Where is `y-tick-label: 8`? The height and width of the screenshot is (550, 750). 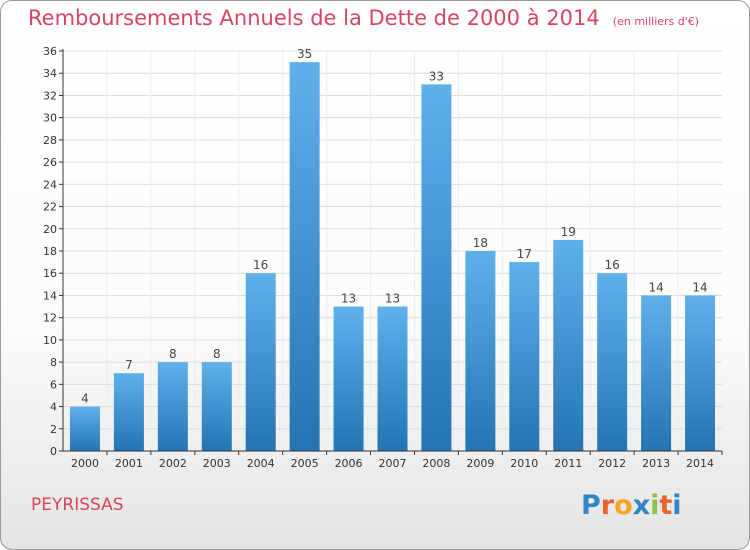
y-tick-label: 8 is located at coordinates (53, 362).